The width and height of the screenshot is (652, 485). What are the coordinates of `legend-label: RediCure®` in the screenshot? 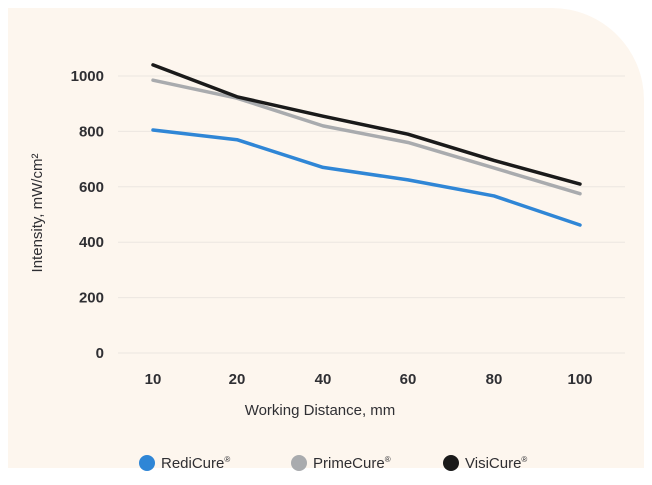 It's located at (195, 463).